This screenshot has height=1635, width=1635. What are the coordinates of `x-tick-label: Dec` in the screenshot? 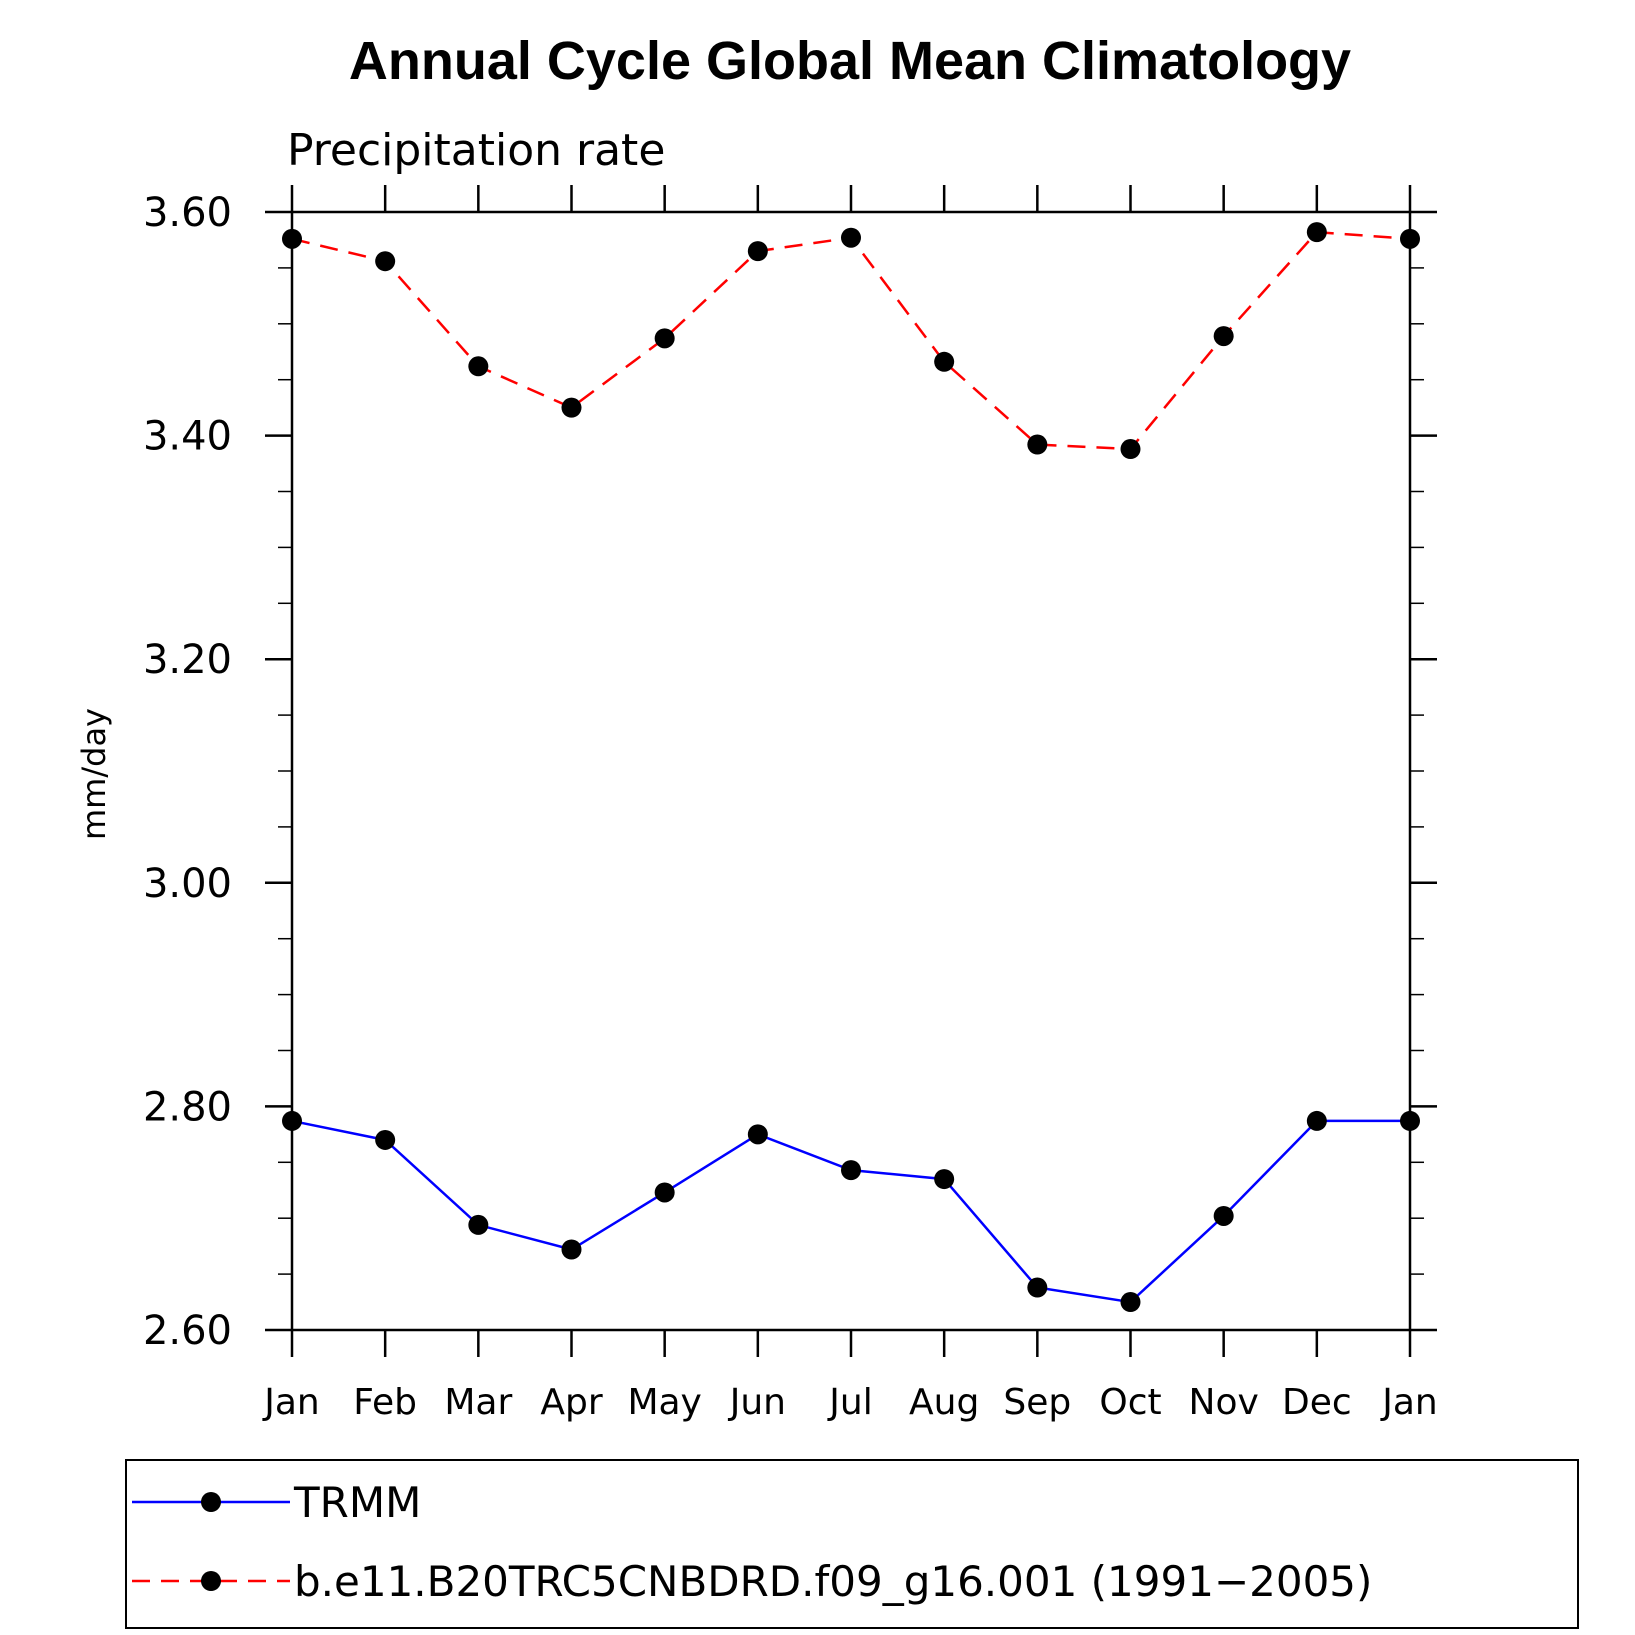 It's located at (1317, 1402).